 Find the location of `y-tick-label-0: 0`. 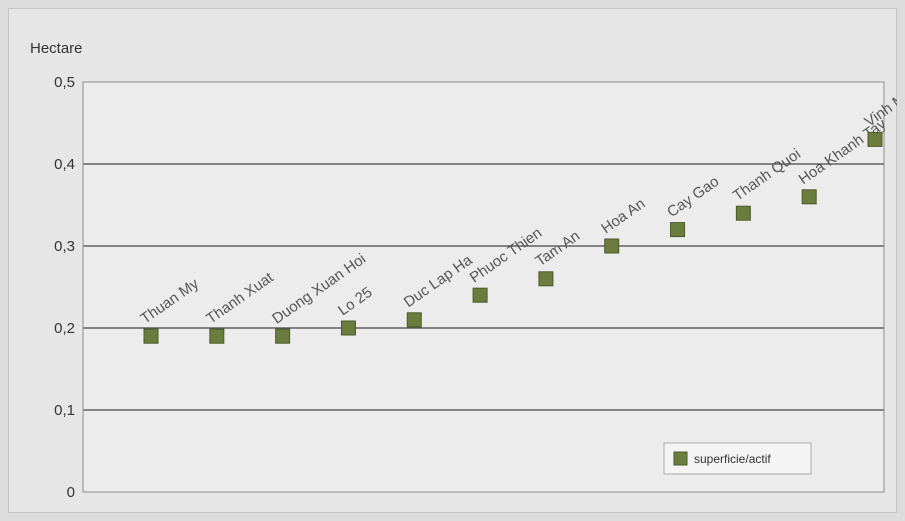

y-tick-label-0: 0 is located at coordinates (71, 492).